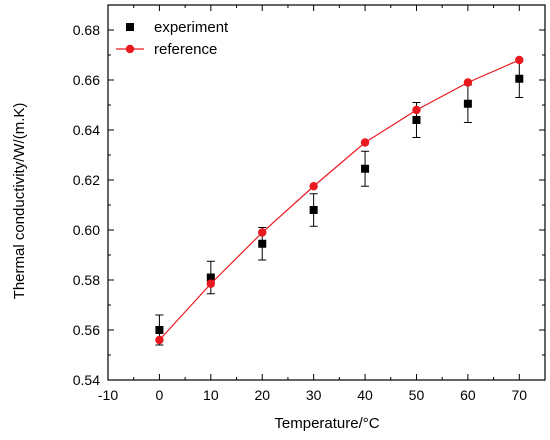  I want to click on x-tick-label: 50, so click(417, 395).